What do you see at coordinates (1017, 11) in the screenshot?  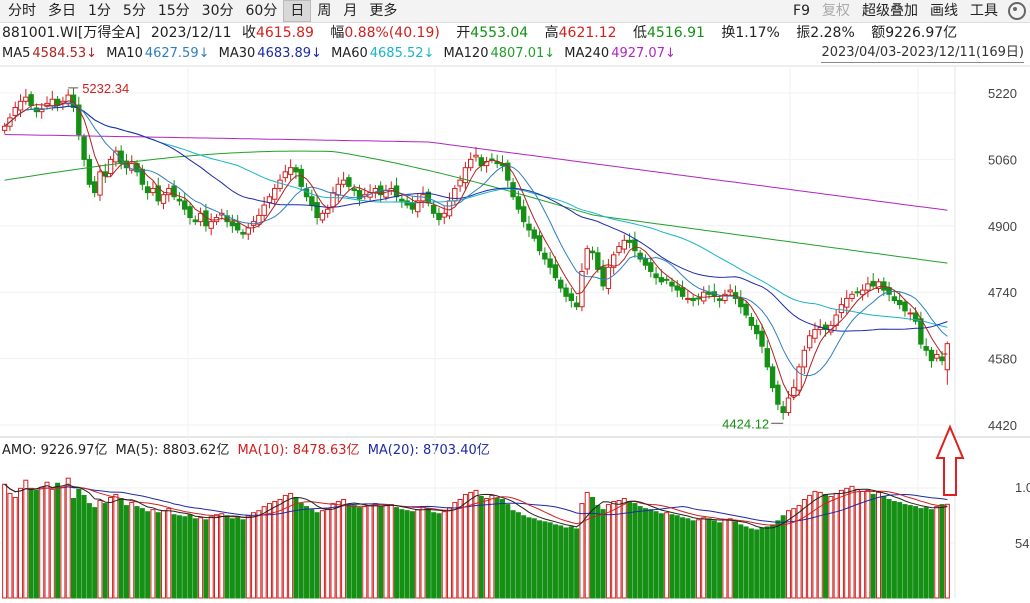 I see `gear-icon` at bounding box center [1017, 11].